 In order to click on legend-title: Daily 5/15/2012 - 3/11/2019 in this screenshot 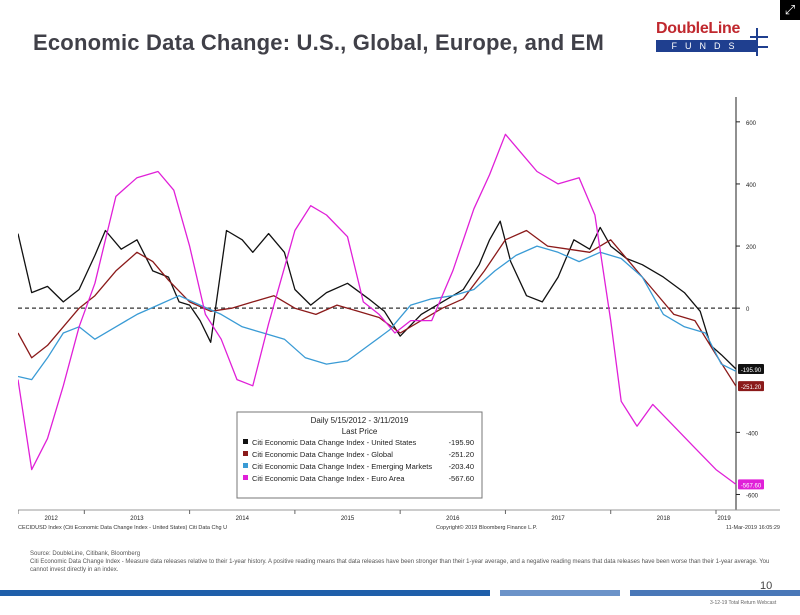, I will do `click(360, 420)`.